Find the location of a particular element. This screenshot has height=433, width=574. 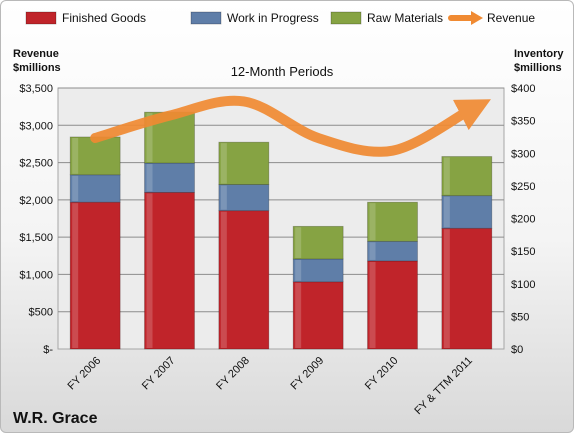

right-tick-label: $200 is located at coordinates (523, 220).